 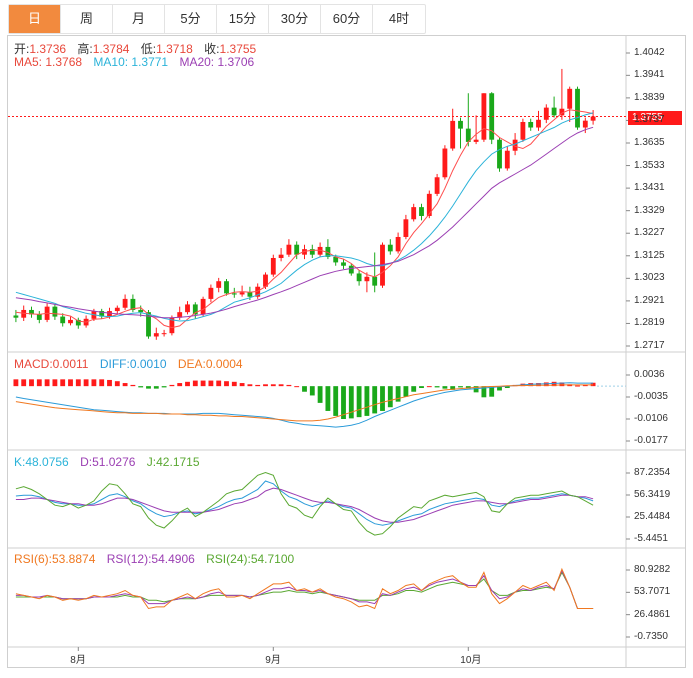 What do you see at coordinates (22, 49) in the screenshot?
I see `open-label: 开:` at bounding box center [22, 49].